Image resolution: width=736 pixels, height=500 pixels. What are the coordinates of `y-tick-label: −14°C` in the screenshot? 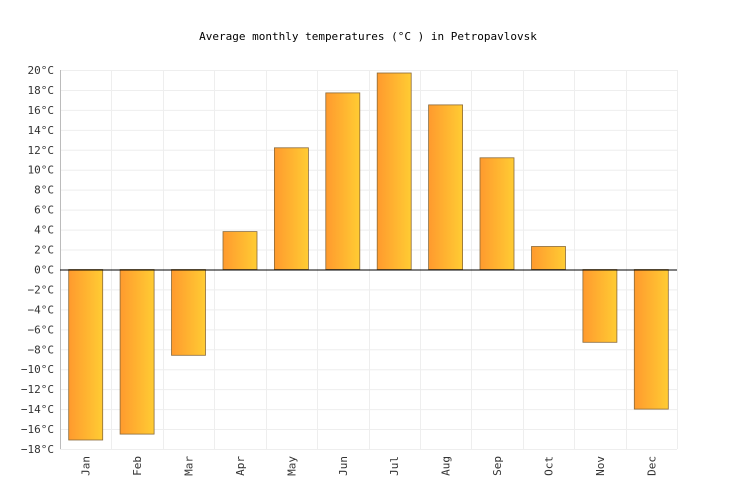 It's located at (37, 409).